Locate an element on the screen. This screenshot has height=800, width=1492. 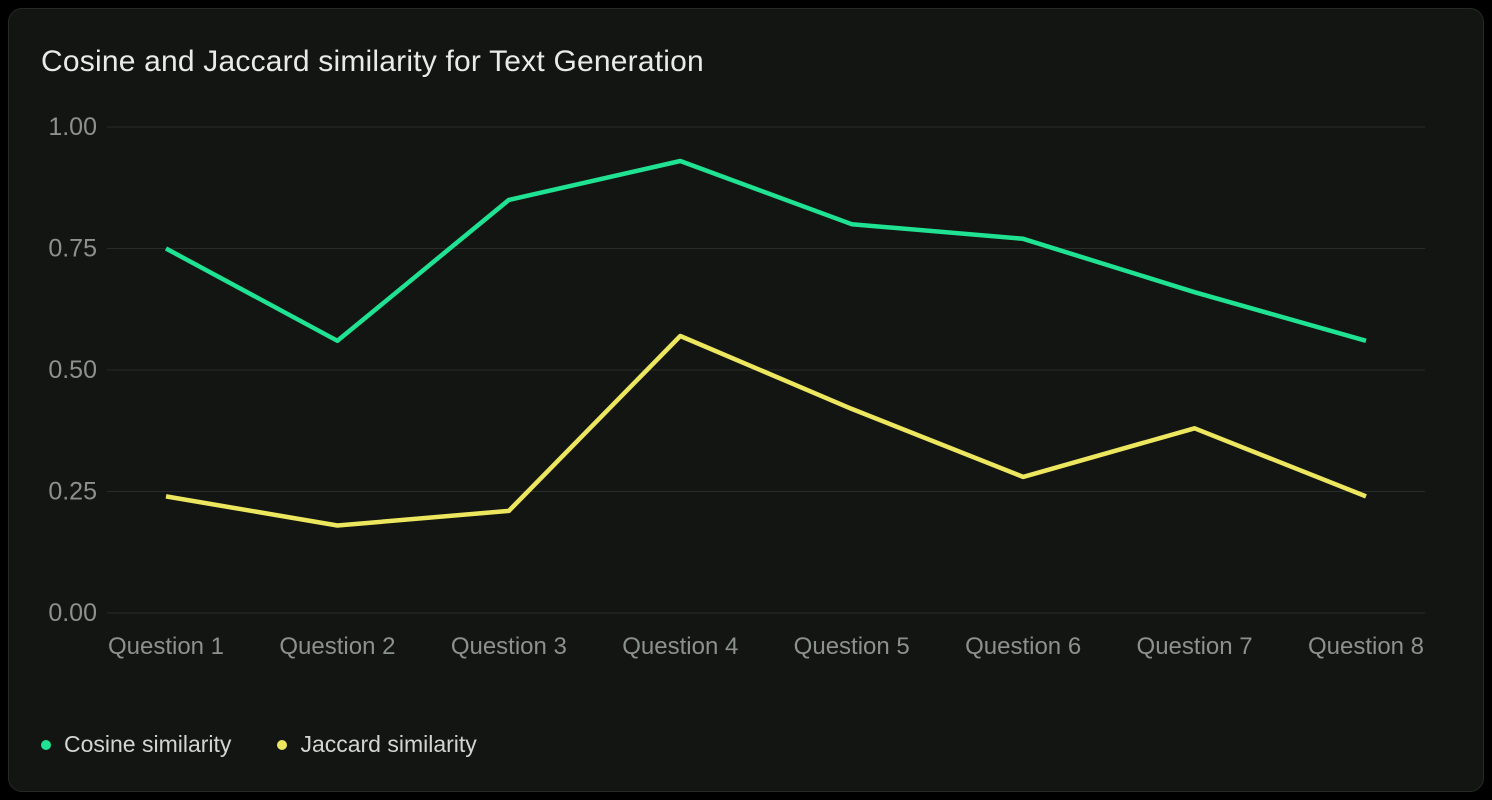
legend-item-cosine-similarity: Cosine similarity is located at coordinates (136, 744).